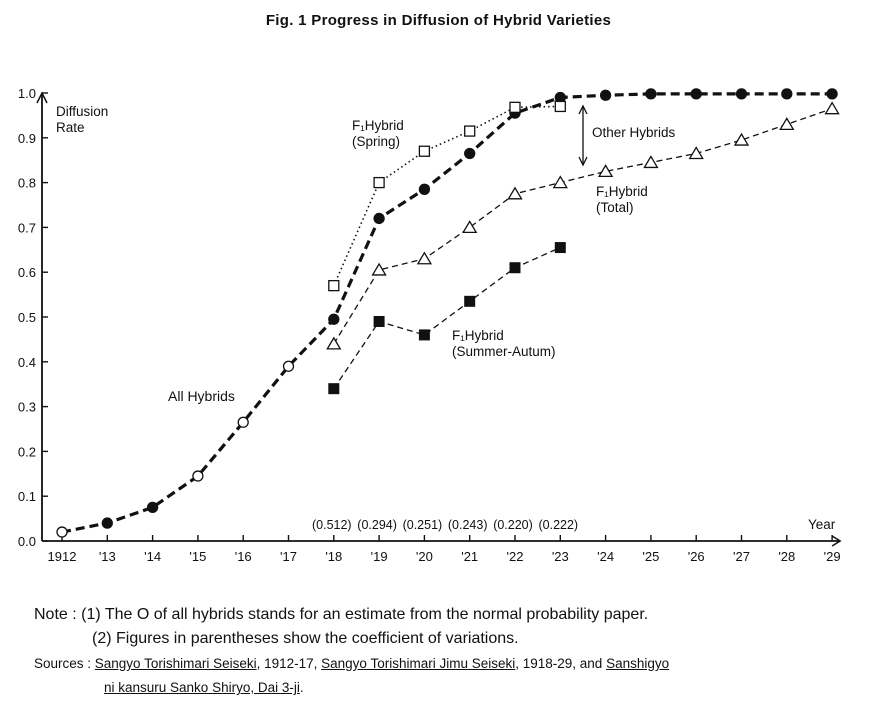 Image resolution: width=877 pixels, height=713 pixels. Describe the element at coordinates (741, 556) in the screenshot. I see `x-tick-label: '27` at that location.